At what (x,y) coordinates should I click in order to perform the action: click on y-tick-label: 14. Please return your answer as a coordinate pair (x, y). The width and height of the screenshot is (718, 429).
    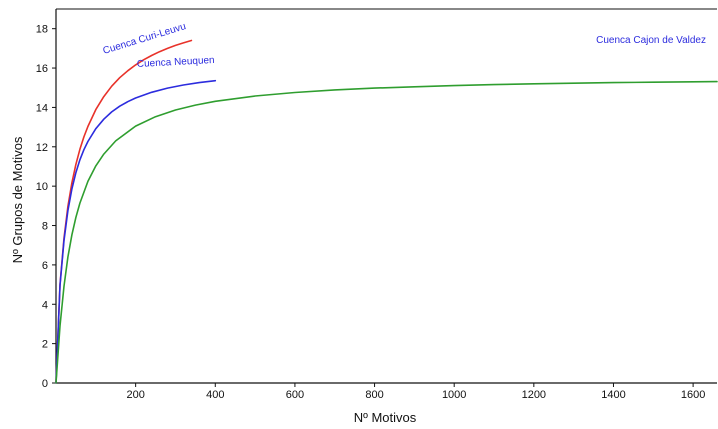
    Looking at the image, I should click on (42, 108).